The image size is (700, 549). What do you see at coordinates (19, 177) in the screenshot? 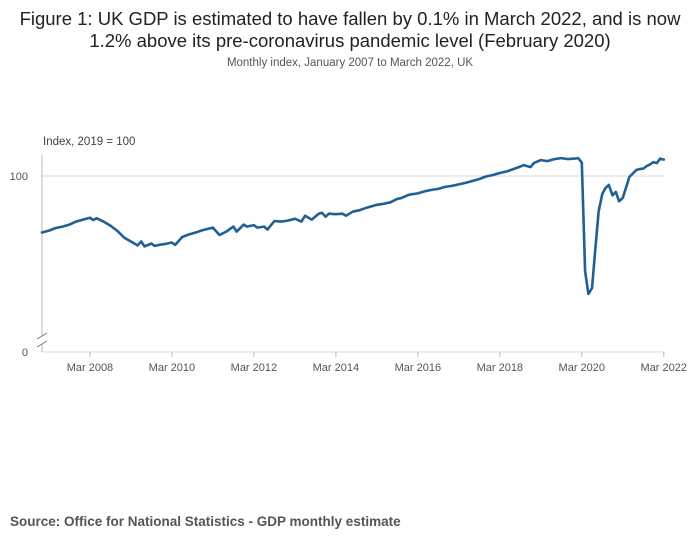
I see `y-tick-label: 100` at bounding box center [19, 177].